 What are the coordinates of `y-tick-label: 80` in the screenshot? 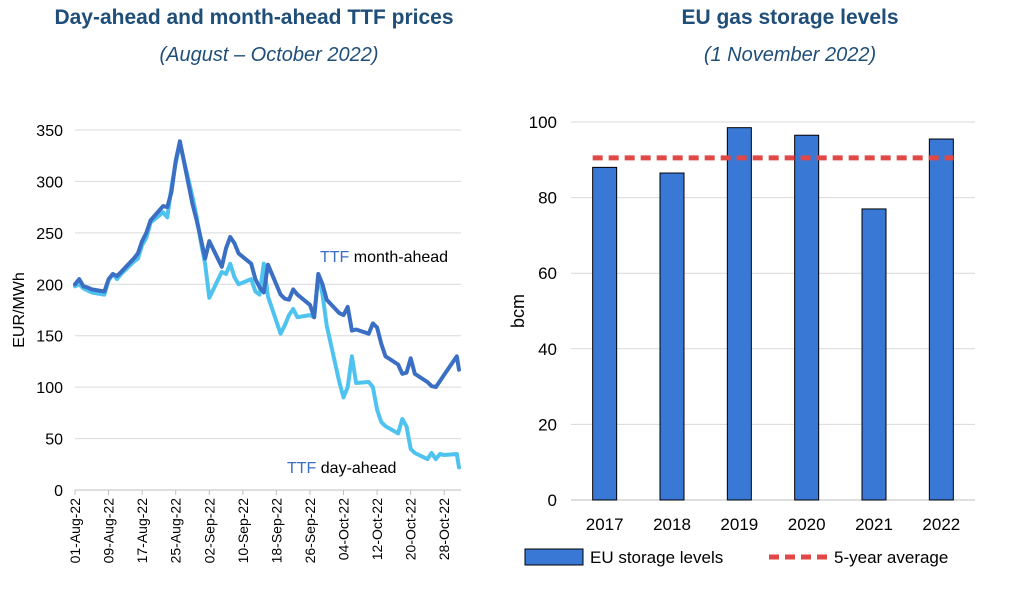 It's located at (547, 198).